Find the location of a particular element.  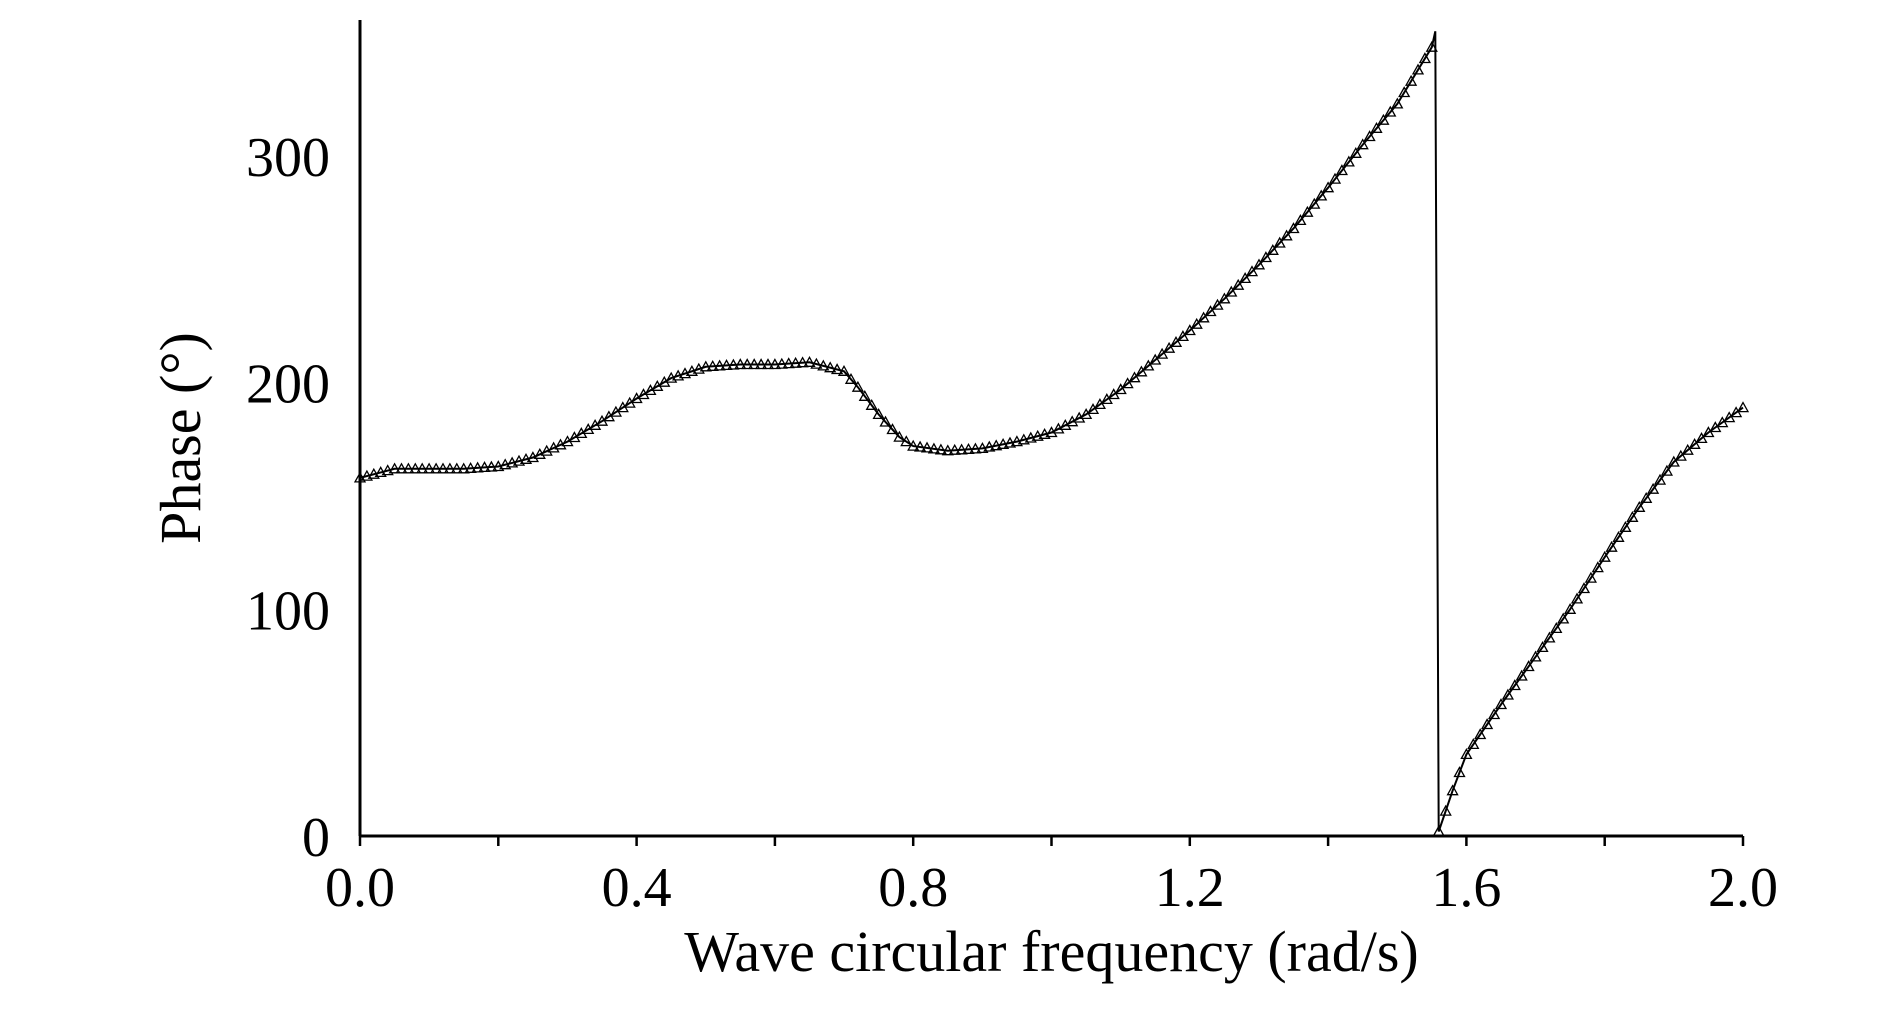

x-tick-label: 0.8 is located at coordinates (913, 888).